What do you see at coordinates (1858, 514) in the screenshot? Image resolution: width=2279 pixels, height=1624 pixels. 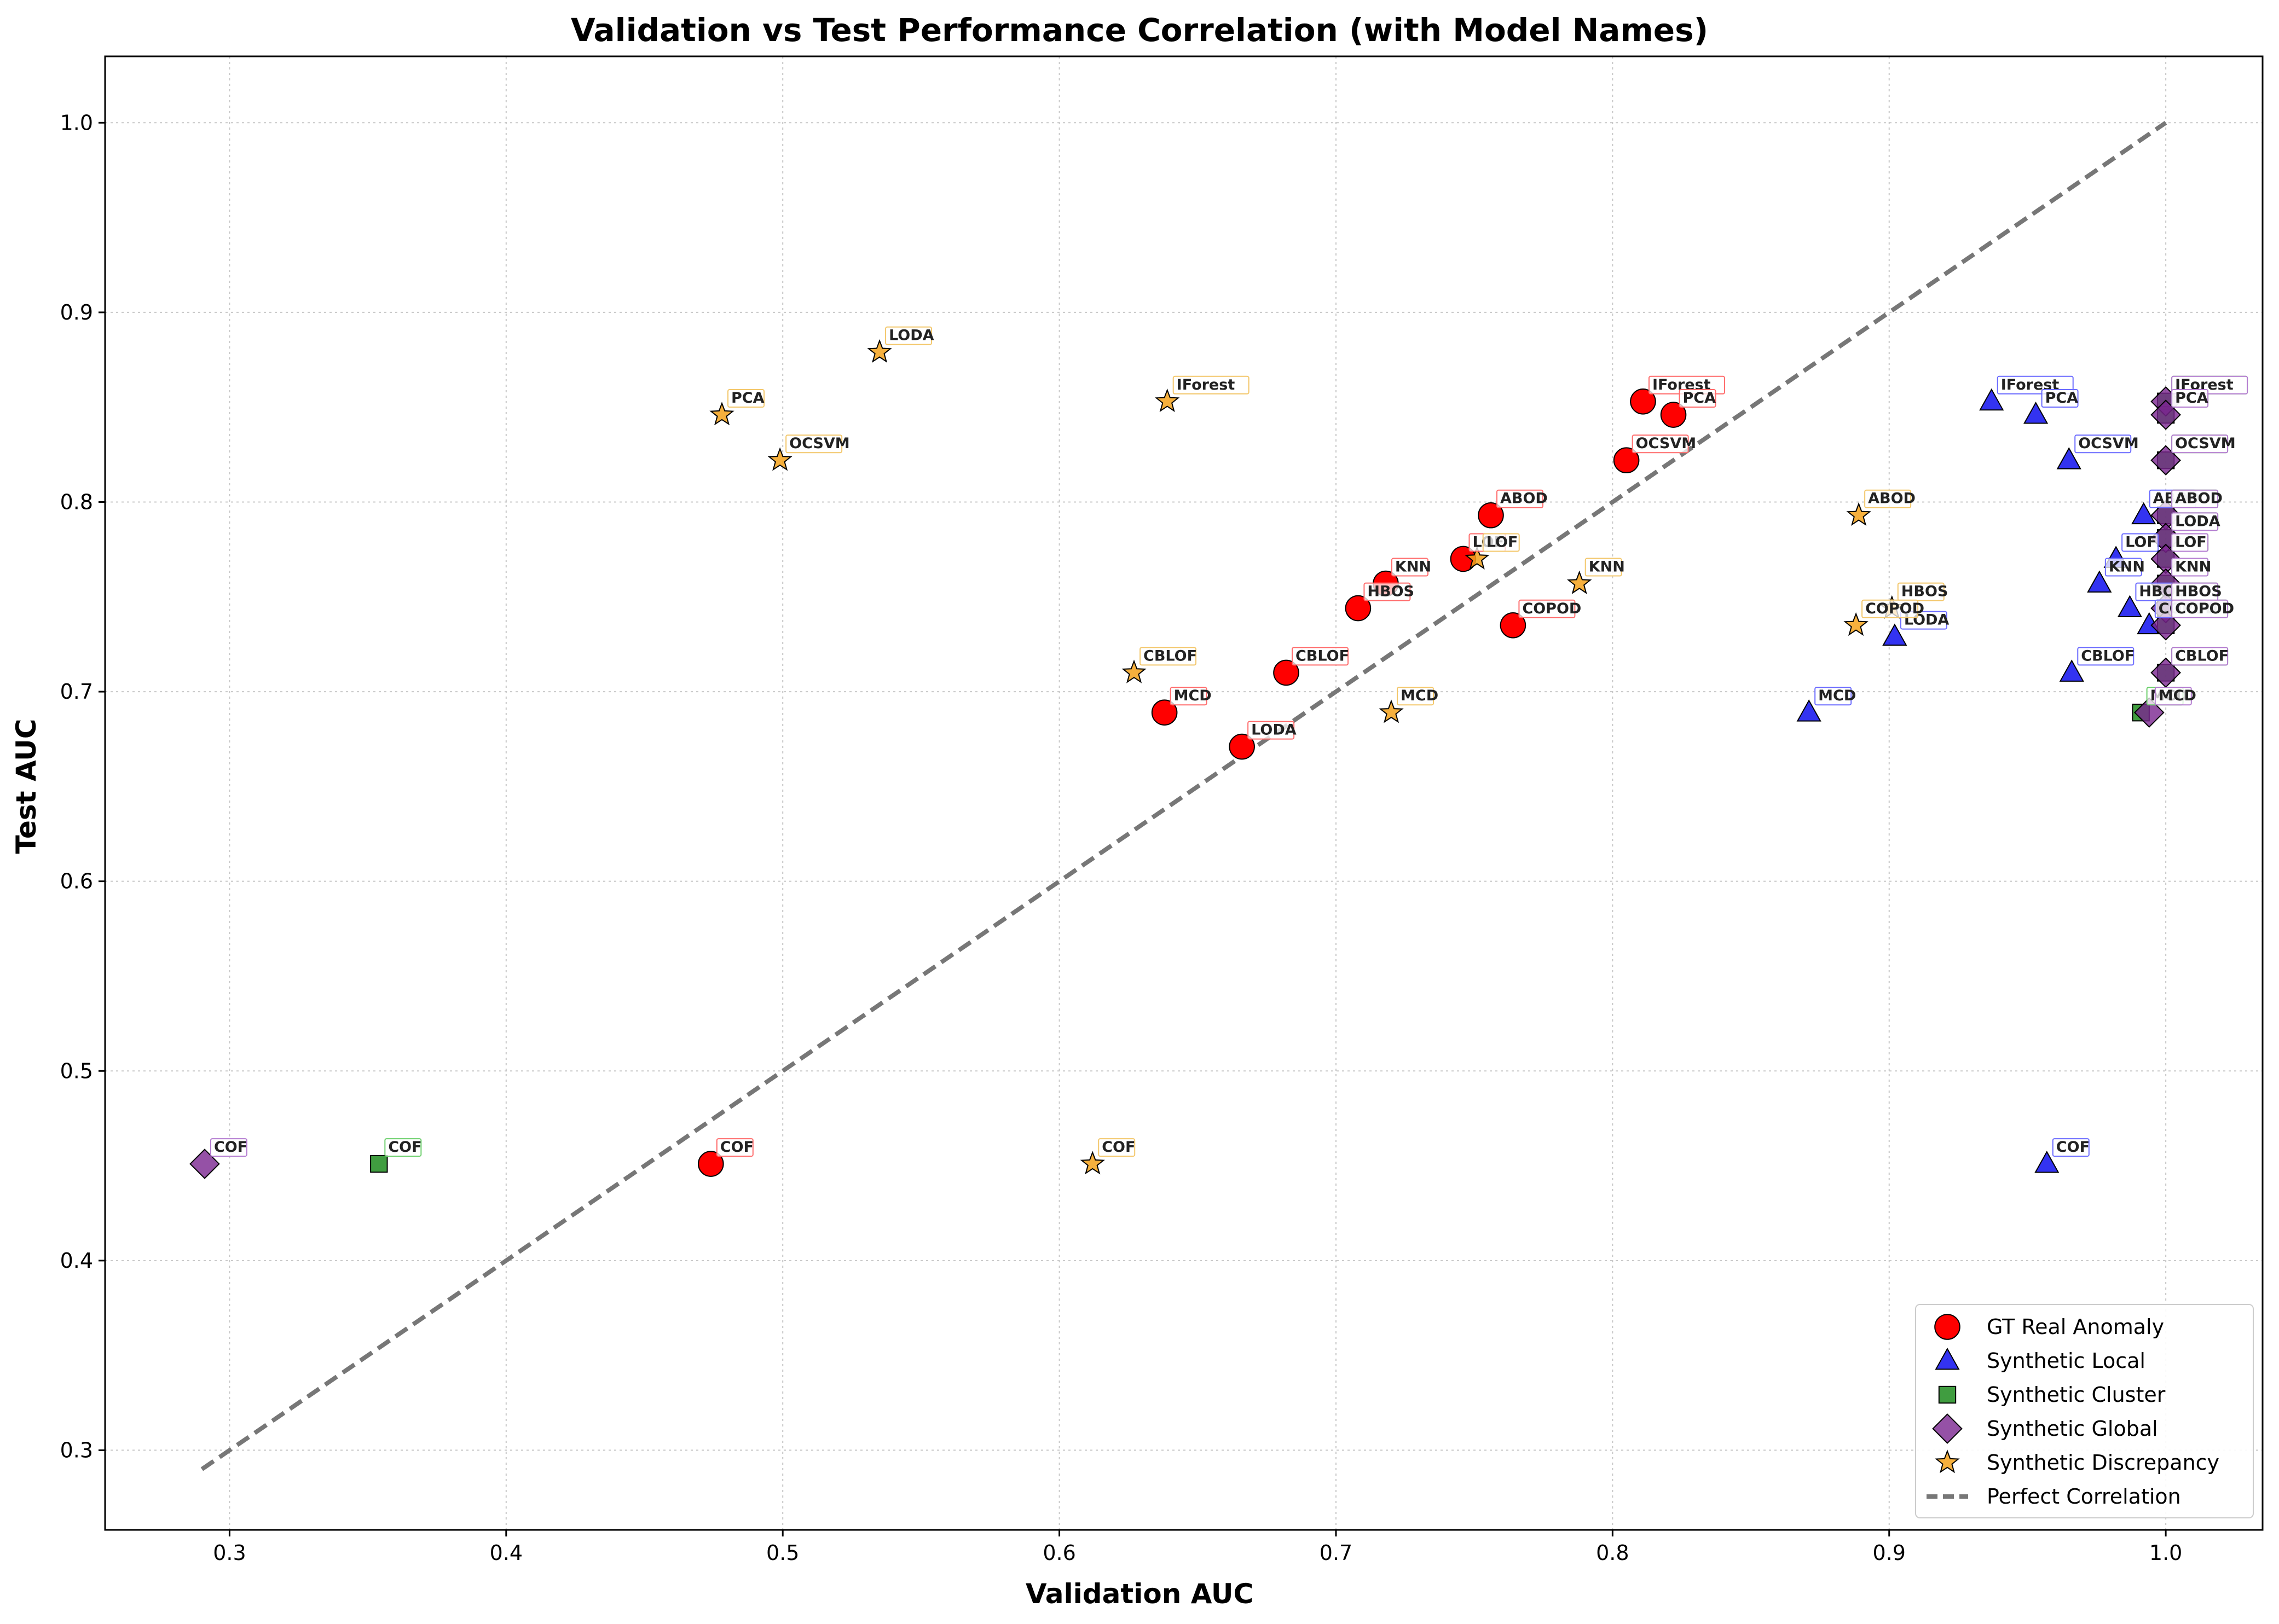 I see `point-synthetic-discrepancy-abod` at bounding box center [1858, 514].